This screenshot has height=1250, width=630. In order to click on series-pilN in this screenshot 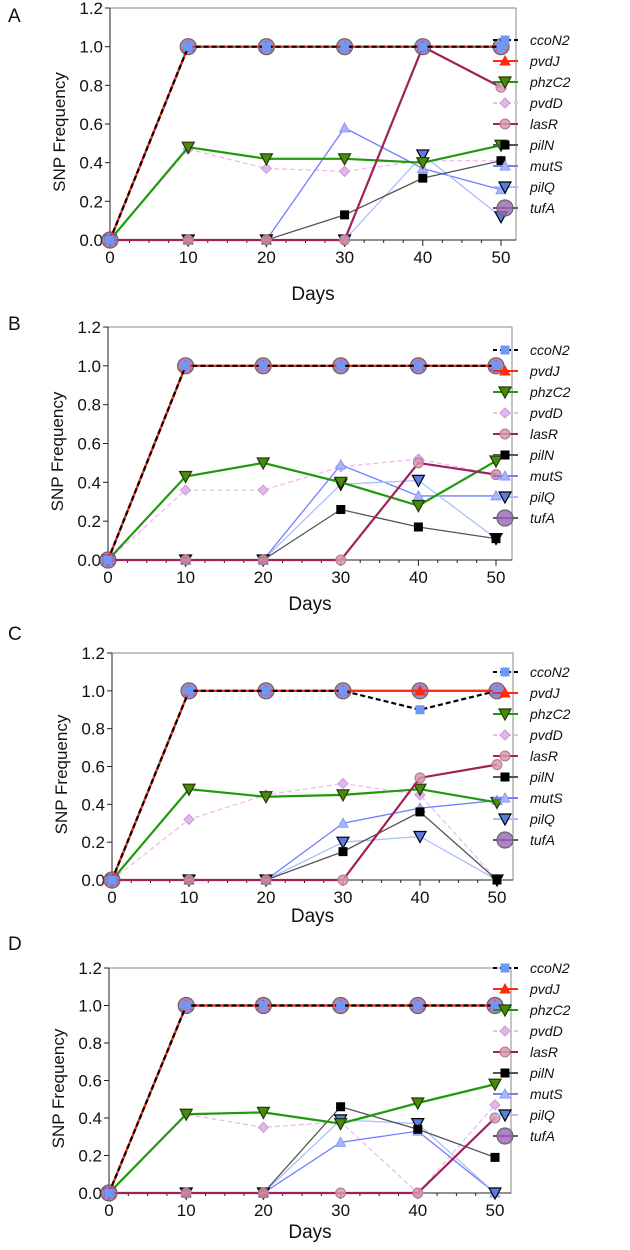, I will do `click(302, 1150)`.